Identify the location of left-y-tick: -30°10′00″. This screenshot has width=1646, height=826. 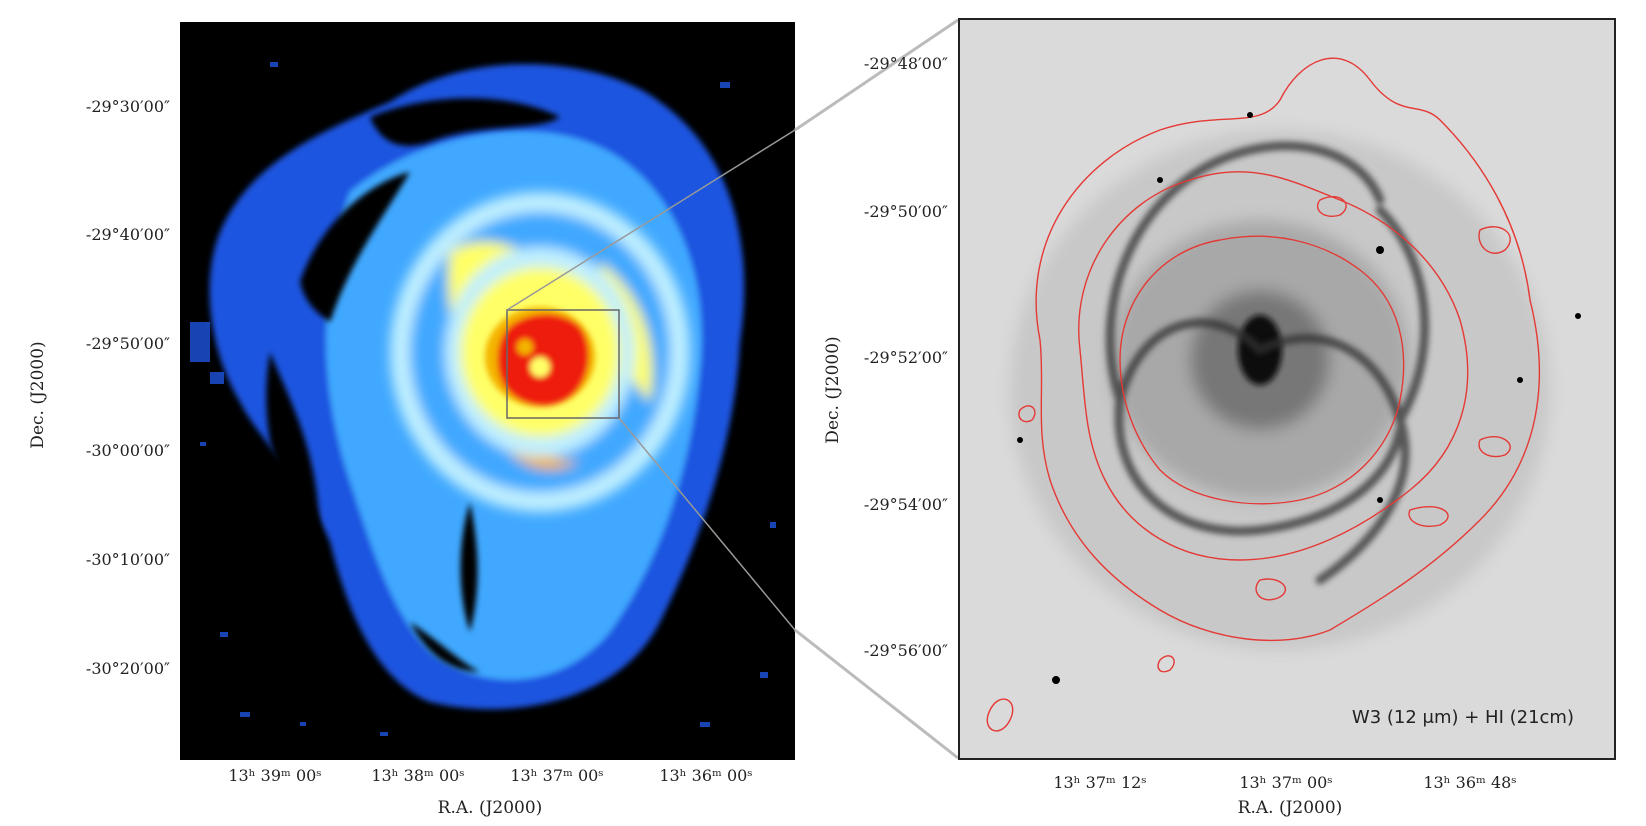
(127, 559).